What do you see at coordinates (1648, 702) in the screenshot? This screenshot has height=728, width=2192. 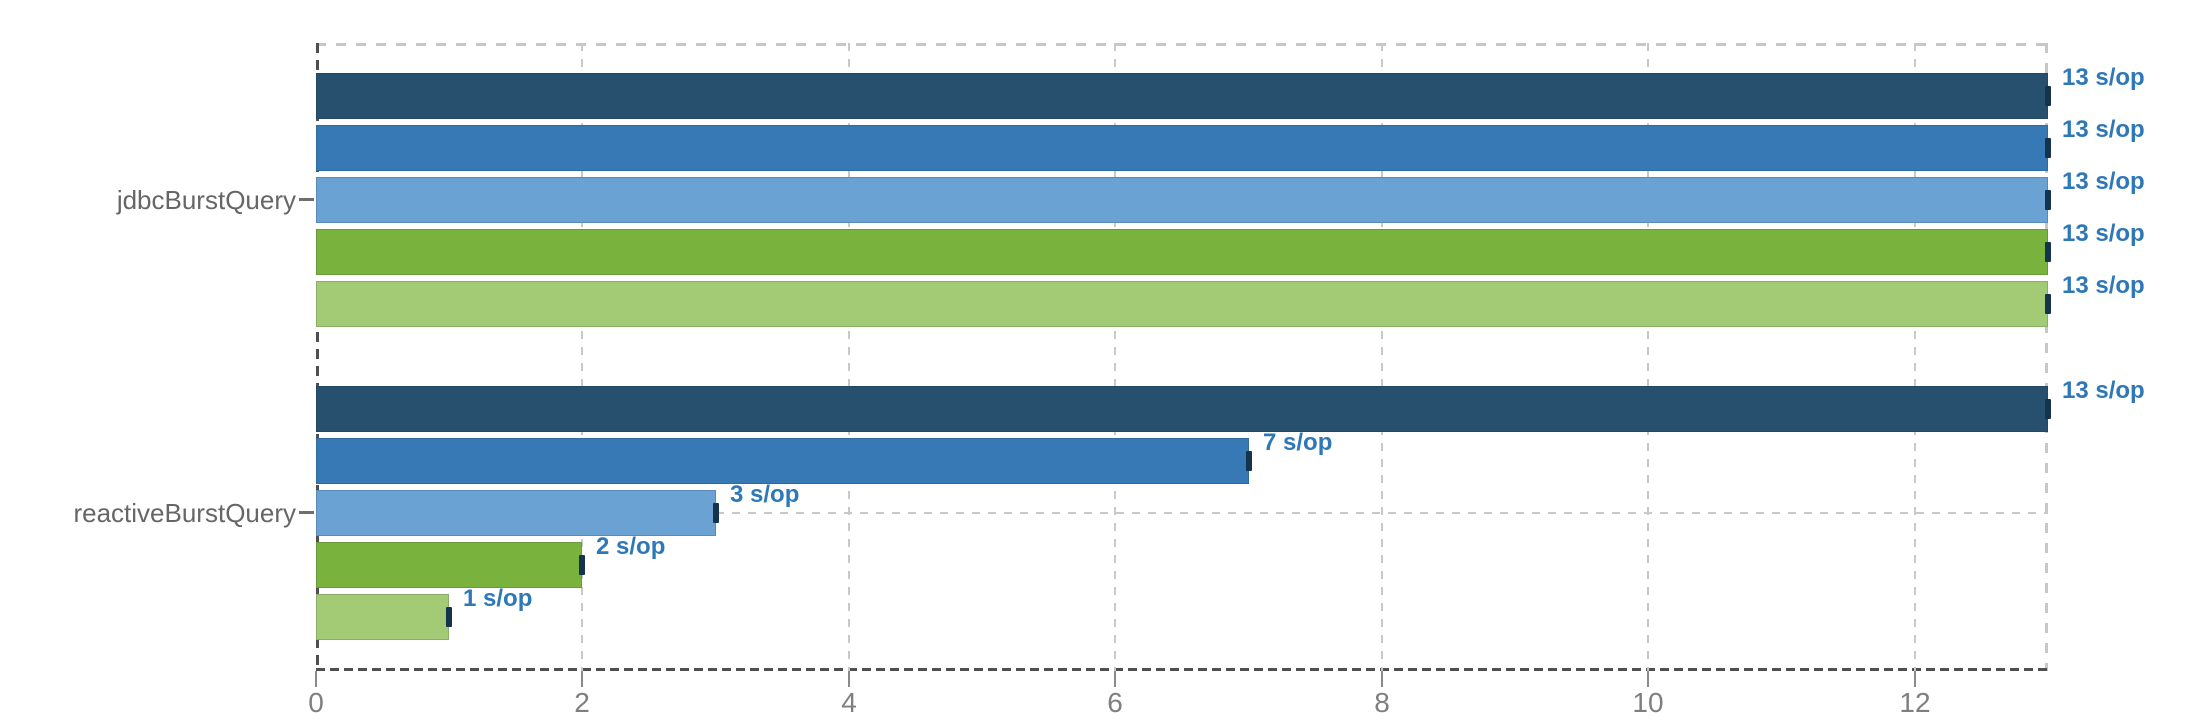 I see `x-tick-label: 10` at bounding box center [1648, 702].